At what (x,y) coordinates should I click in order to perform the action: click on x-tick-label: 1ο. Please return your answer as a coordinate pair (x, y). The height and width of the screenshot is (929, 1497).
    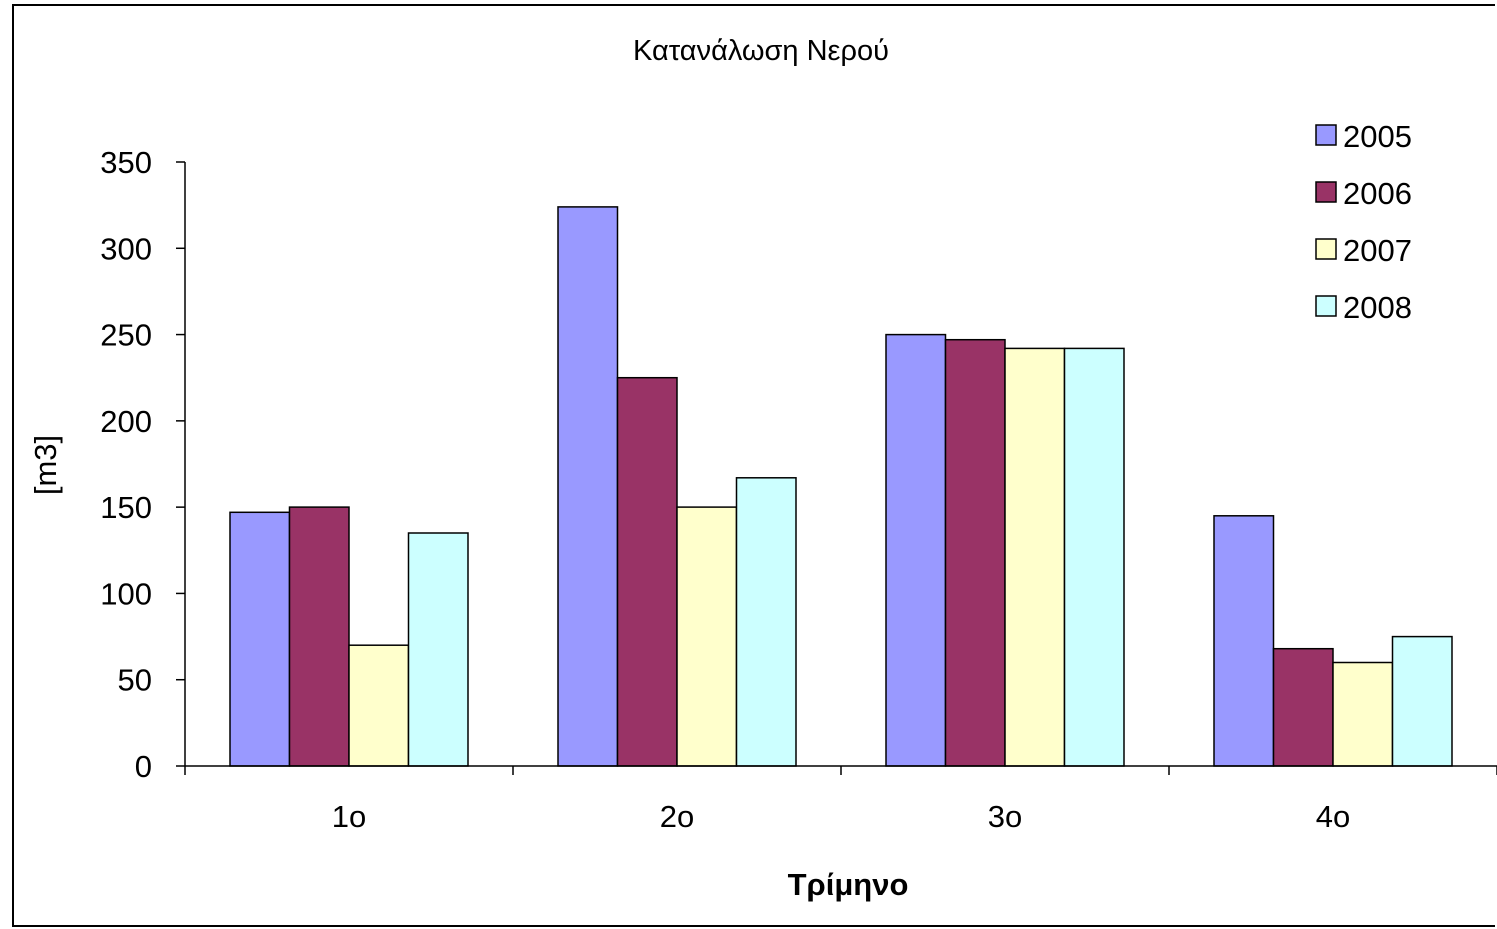
    Looking at the image, I should click on (349, 816).